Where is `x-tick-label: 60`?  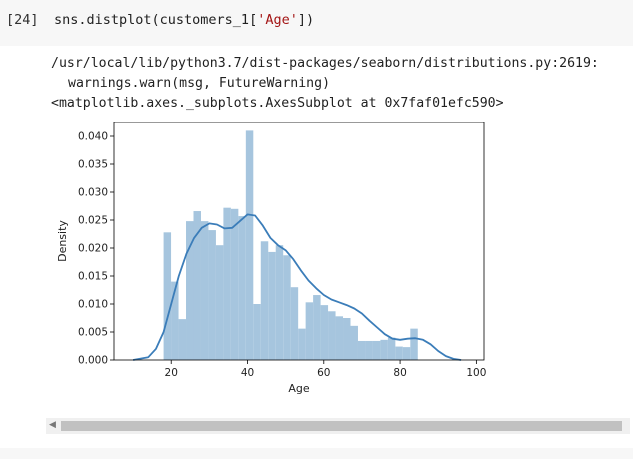 x-tick-label: 60 is located at coordinates (323, 373).